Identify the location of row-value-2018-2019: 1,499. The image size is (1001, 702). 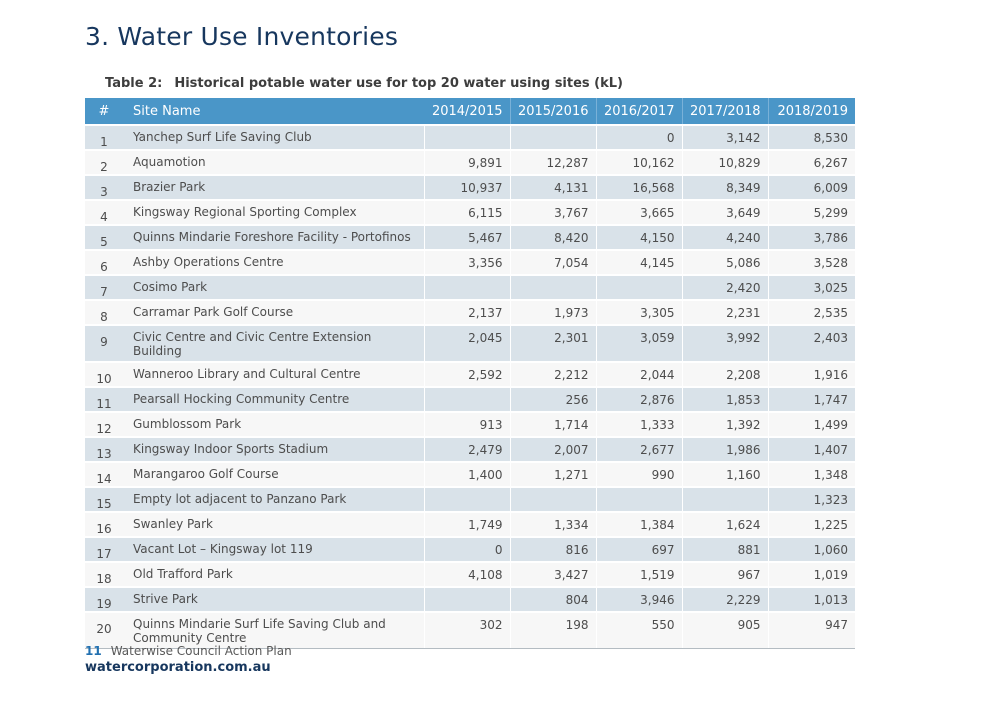
(811, 425).